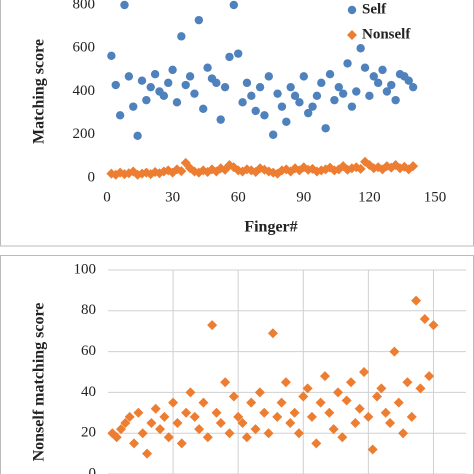 This screenshot has width=474, height=474. What do you see at coordinates (238, 197) in the screenshot?
I see `x-tick-label: 60` at bounding box center [238, 197].